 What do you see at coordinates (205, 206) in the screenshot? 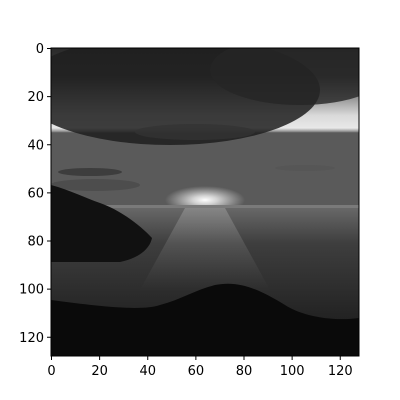
I see `horizon-line` at bounding box center [205, 206].